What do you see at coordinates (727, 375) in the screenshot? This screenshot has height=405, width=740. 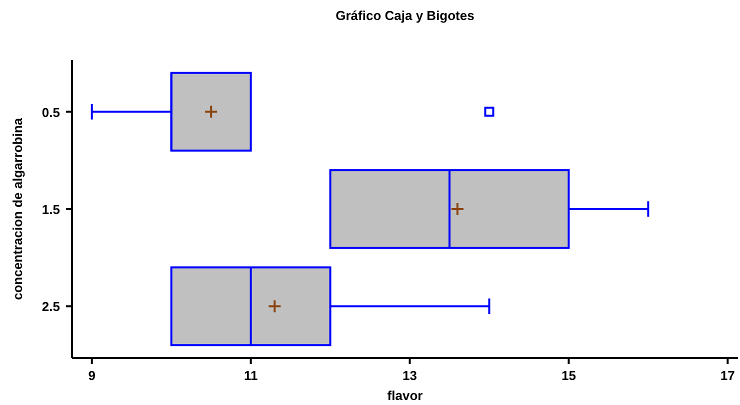 I see `x-tick-label: 17` at bounding box center [727, 375].